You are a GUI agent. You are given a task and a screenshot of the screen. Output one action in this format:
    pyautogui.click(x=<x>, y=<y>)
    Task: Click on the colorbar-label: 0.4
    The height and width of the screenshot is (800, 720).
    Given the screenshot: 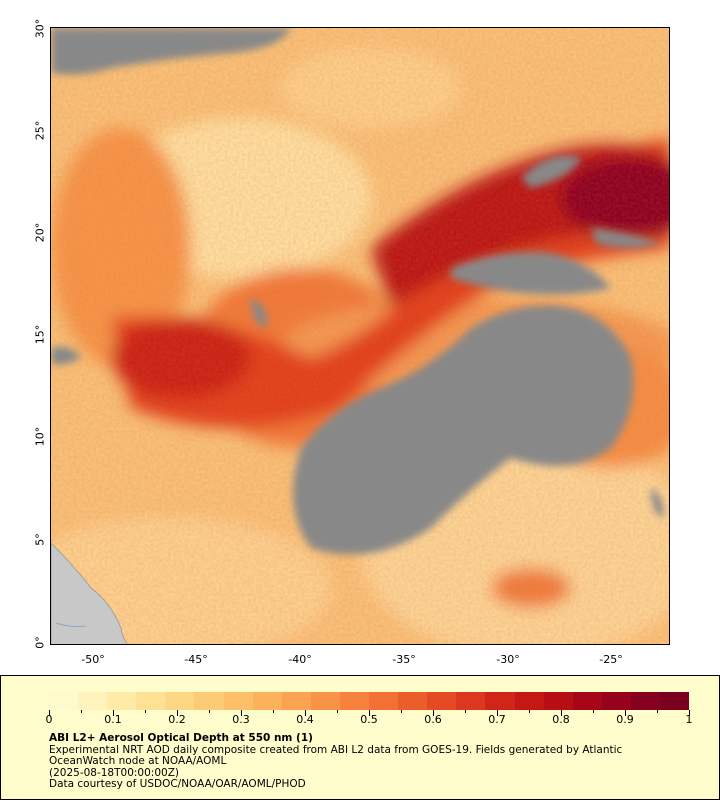 What is the action you would take?
    pyautogui.click(x=305, y=719)
    